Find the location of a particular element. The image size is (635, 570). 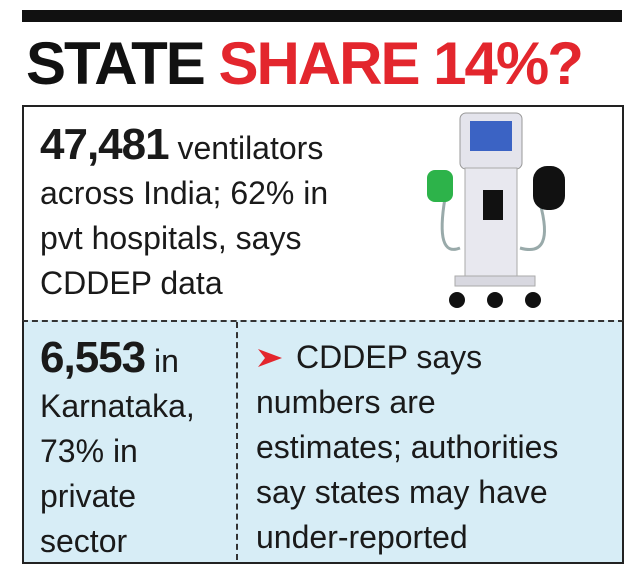

lead-number: 6,553 is located at coordinates (93, 357).